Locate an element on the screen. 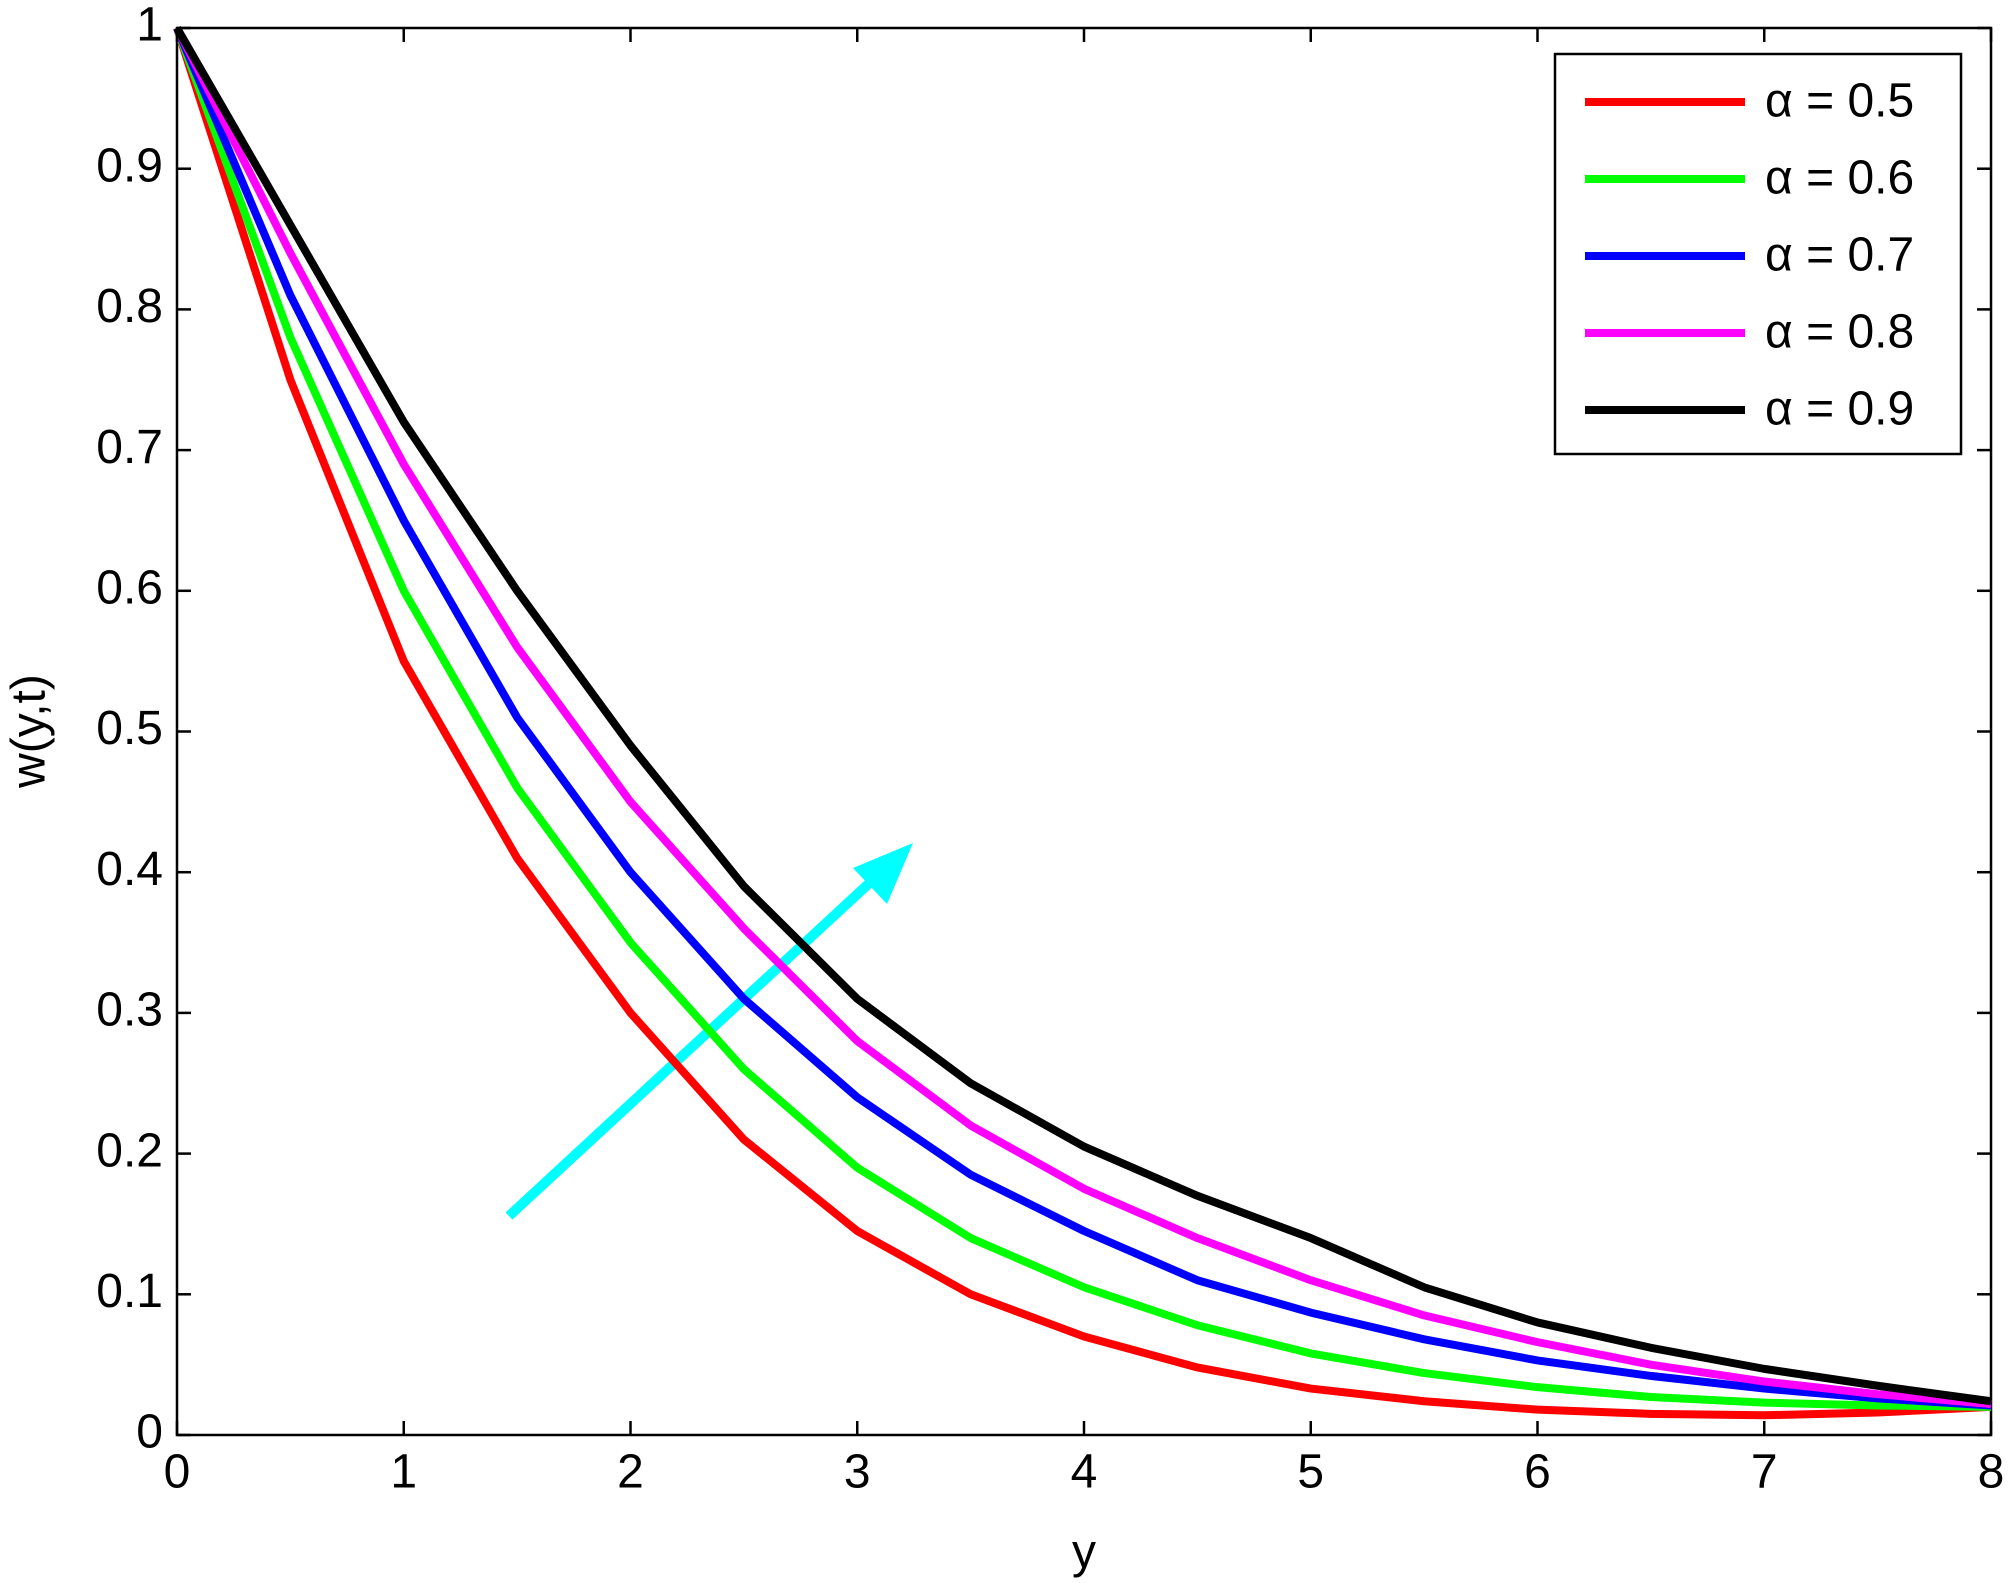  y-tick-label: 0.3 is located at coordinates (129, 1010).